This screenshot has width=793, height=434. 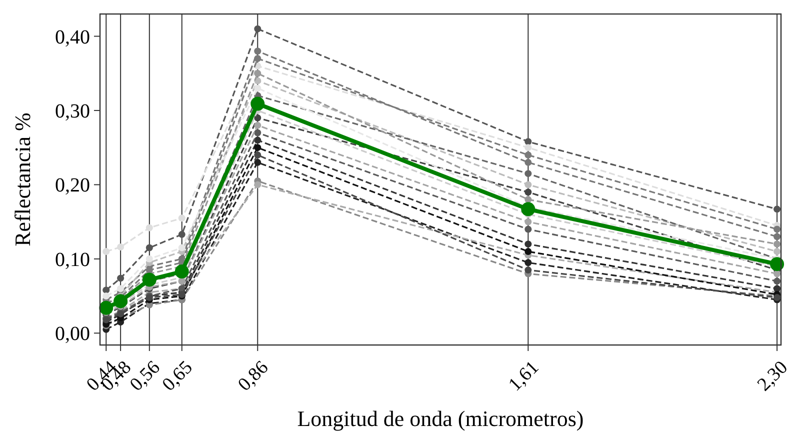 What do you see at coordinates (177, 376) in the screenshot?
I see `x-tick-label: 0,65` at bounding box center [177, 376].